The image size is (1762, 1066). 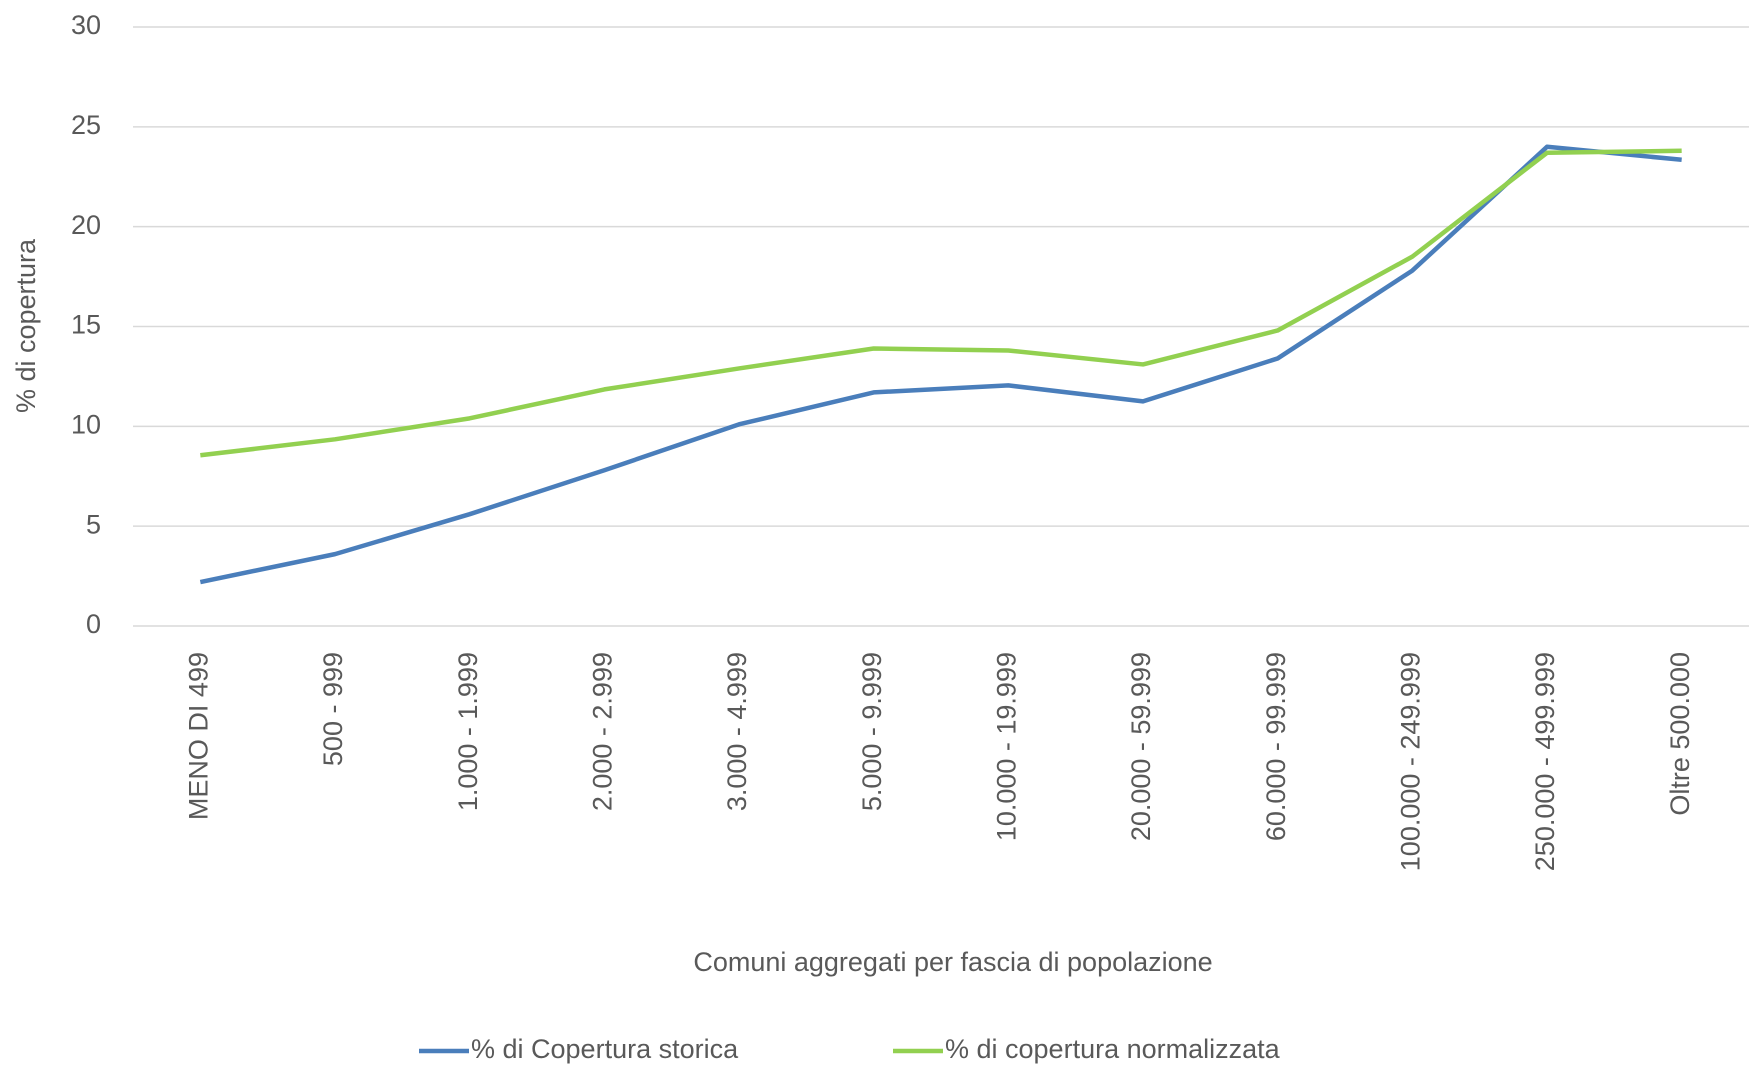 What do you see at coordinates (605, 1049) in the screenshot?
I see `legend-label: % di Copertura storica` at bounding box center [605, 1049].